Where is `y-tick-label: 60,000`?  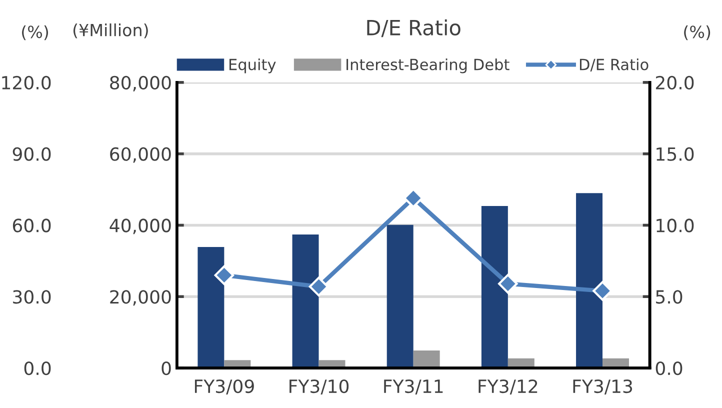
y-tick-label: 60,000 is located at coordinates (140, 155).